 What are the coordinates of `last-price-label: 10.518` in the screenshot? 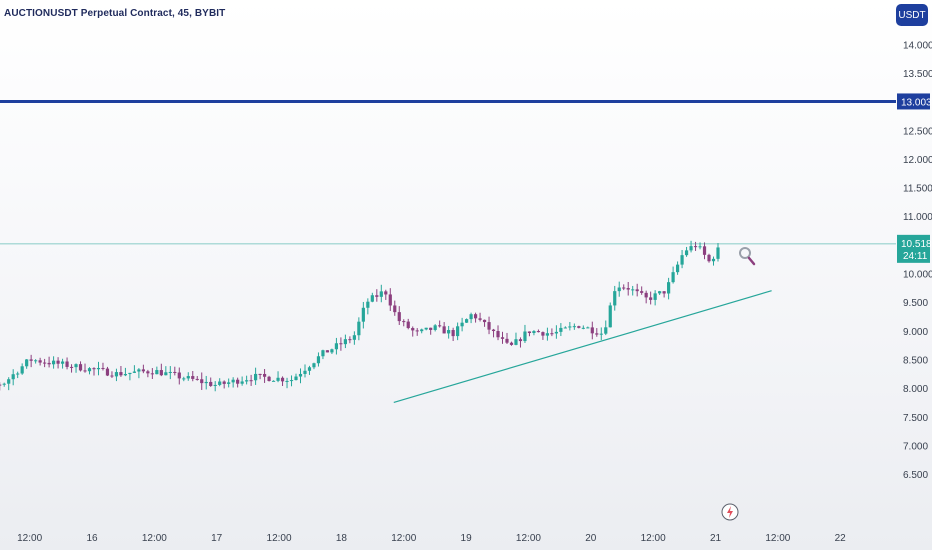 It's located at (916, 244).